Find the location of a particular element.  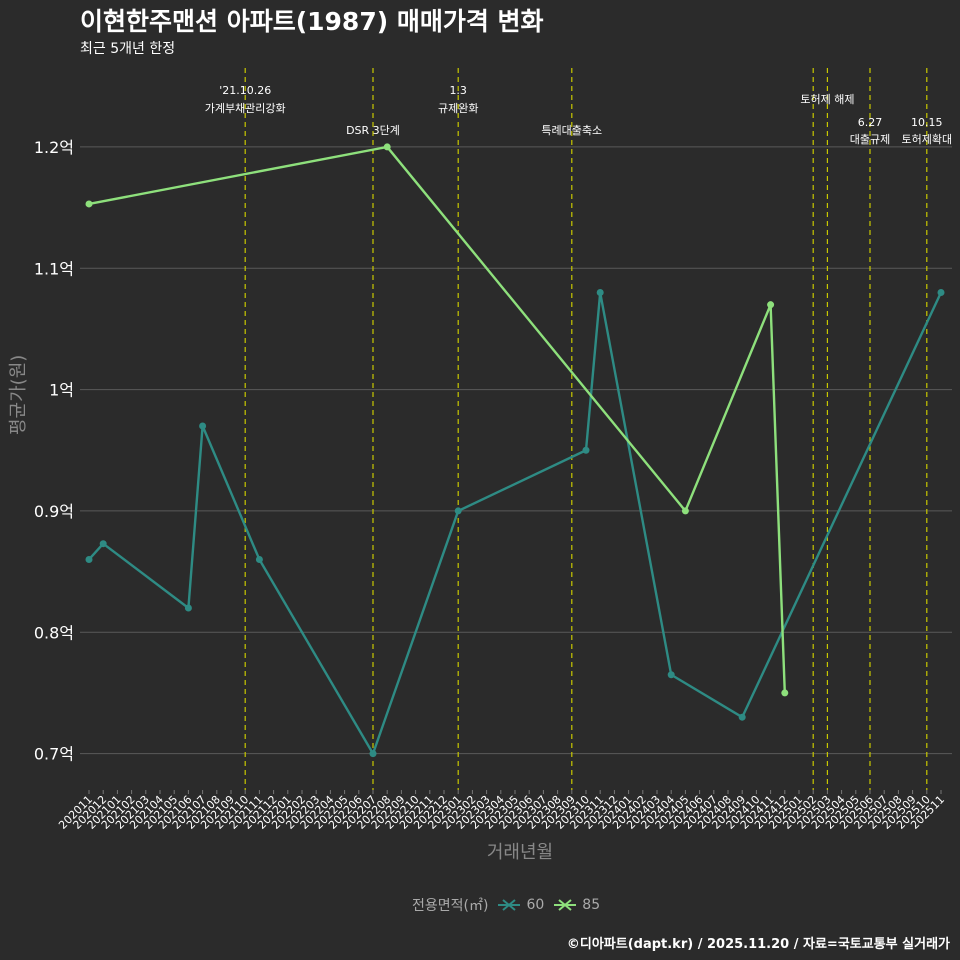

legend: 전용면적(㎡) 60 85 is located at coordinates (506, 905).